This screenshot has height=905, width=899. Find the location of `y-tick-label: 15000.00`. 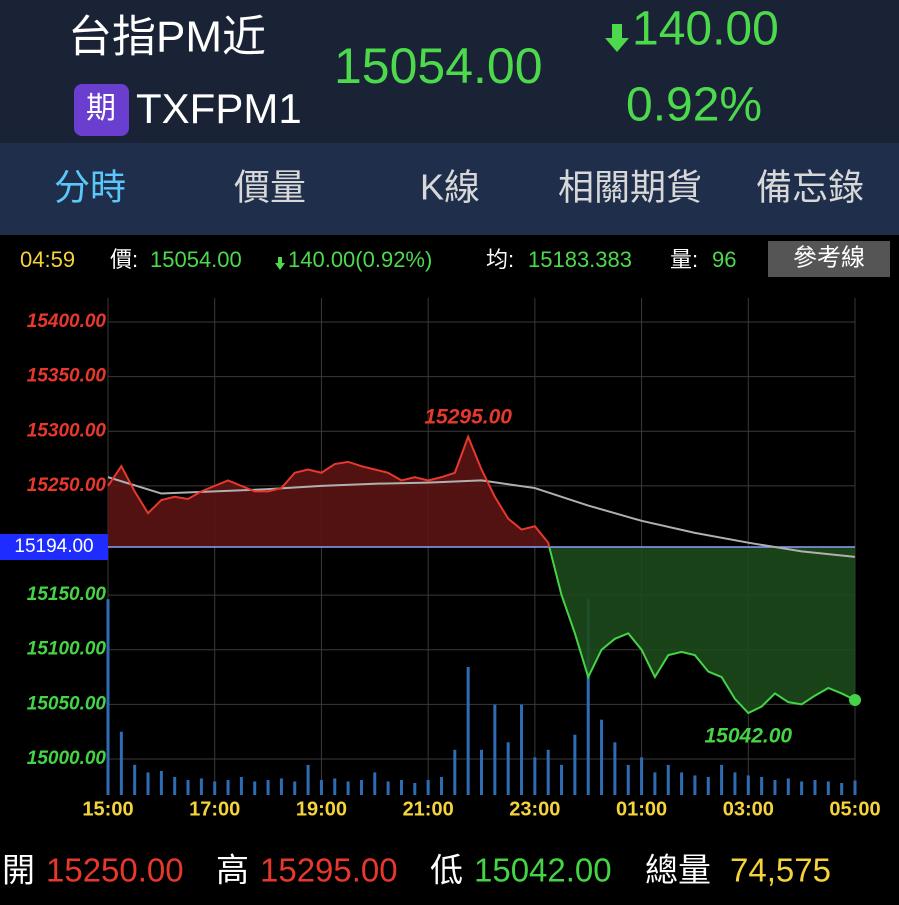

y-tick-label: 15000.00 is located at coordinates (67, 758).